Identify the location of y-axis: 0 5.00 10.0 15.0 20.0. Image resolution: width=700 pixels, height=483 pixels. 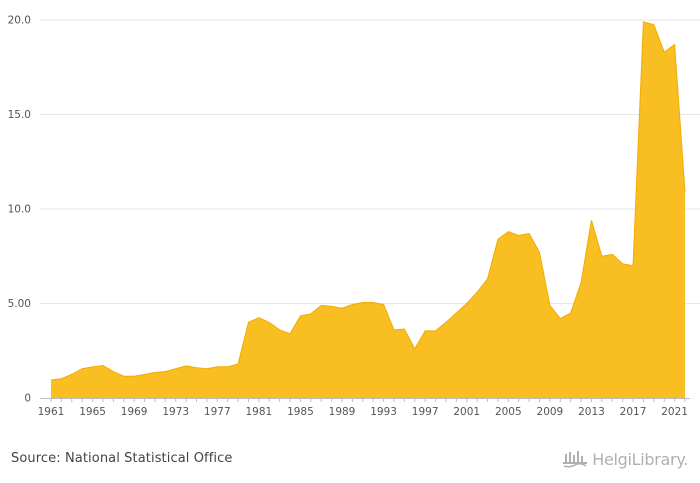
(19, 210).